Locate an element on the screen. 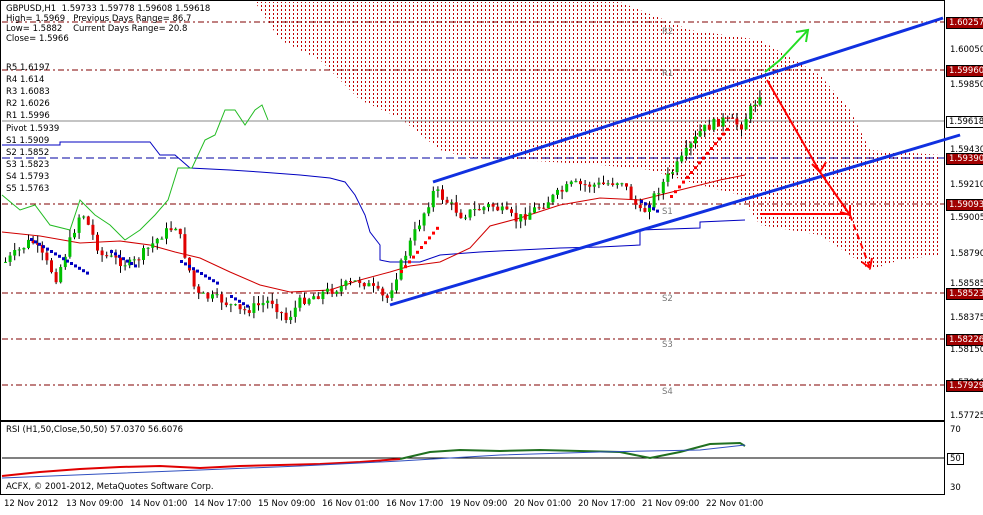 Image resolution: width=983 pixels, height=515 pixels. pivot-main: Pivot 1.5939 is located at coordinates (33, 129).